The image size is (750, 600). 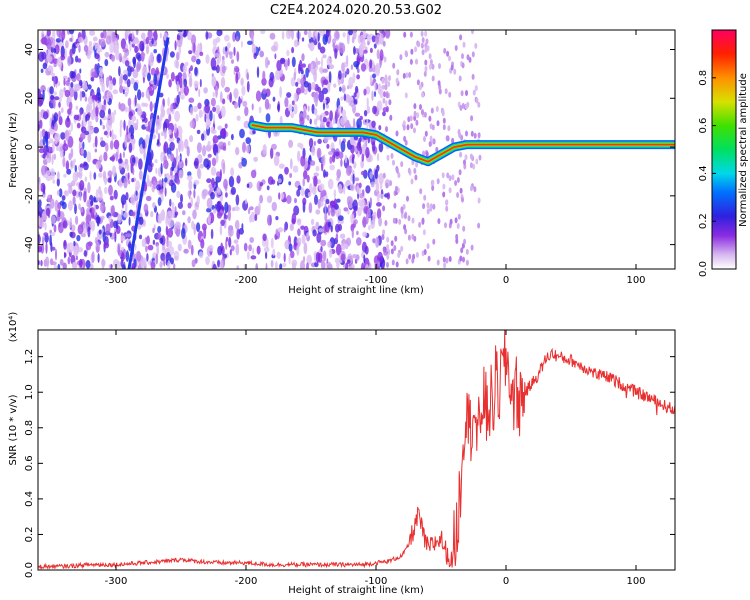 What do you see at coordinates (13, 429) in the screenshot?
I see `snr-y-label: SNR (10 * v/v)` at bounding box center [13, 429].